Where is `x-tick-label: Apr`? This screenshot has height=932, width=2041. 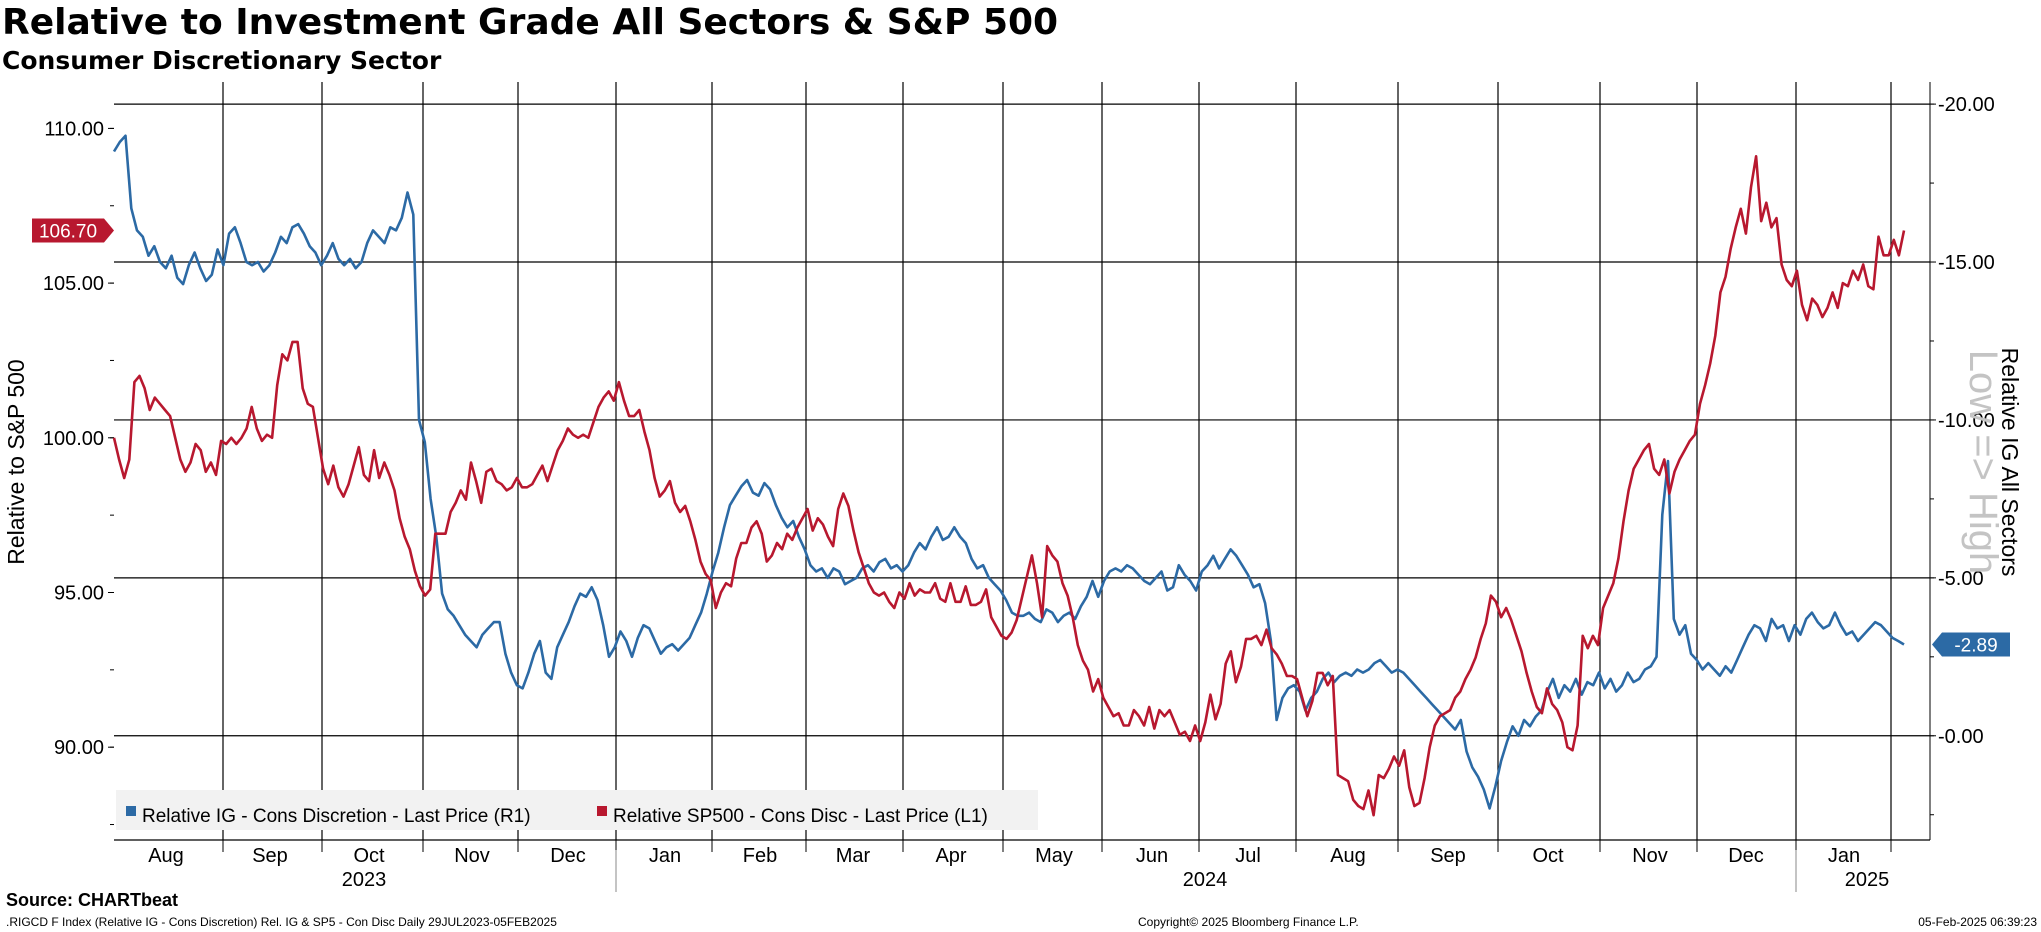 x-tick-label: Apr is located at coordinates (950, 856).